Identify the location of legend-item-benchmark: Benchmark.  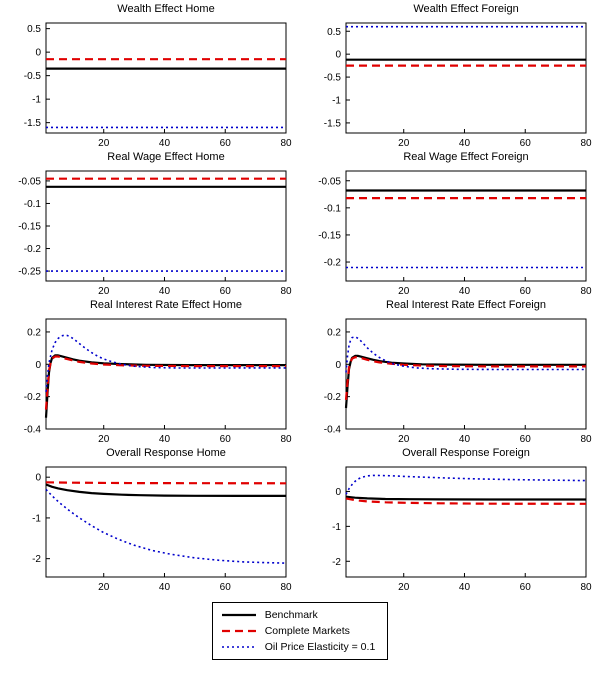
(298, 615).